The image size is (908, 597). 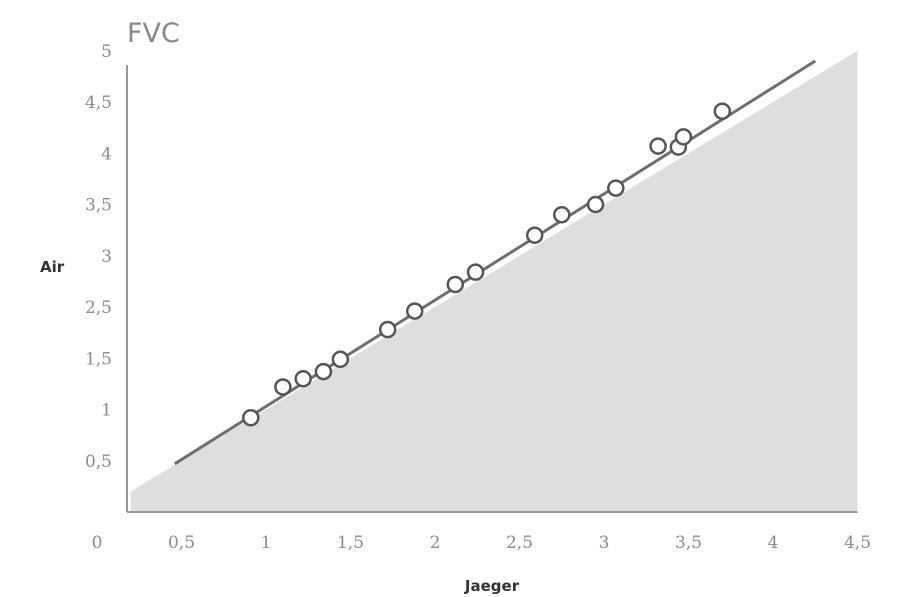 I want to click on x-tick-label: 2, so click(x=435, y=543).